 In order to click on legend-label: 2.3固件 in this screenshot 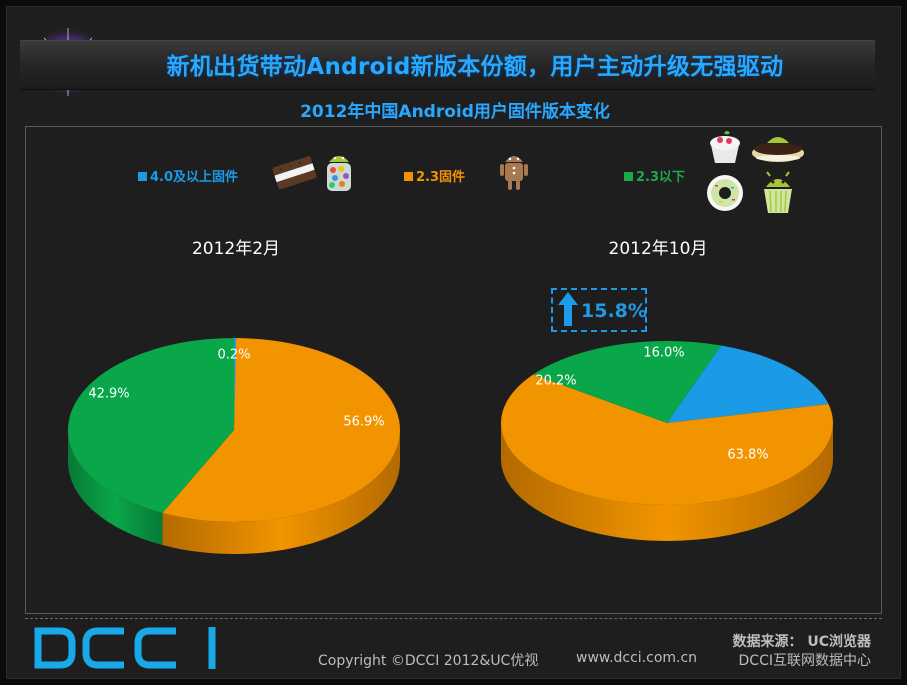, I will do `click(441, 177)`.